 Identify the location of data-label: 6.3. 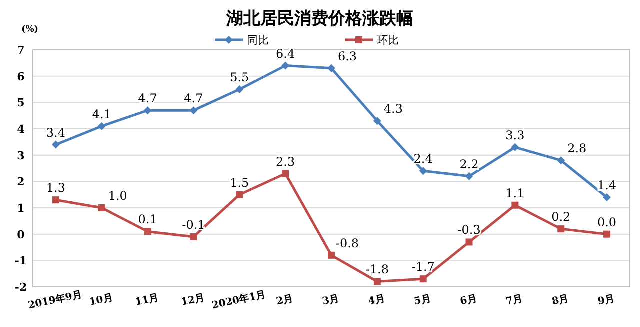
(348, 56).